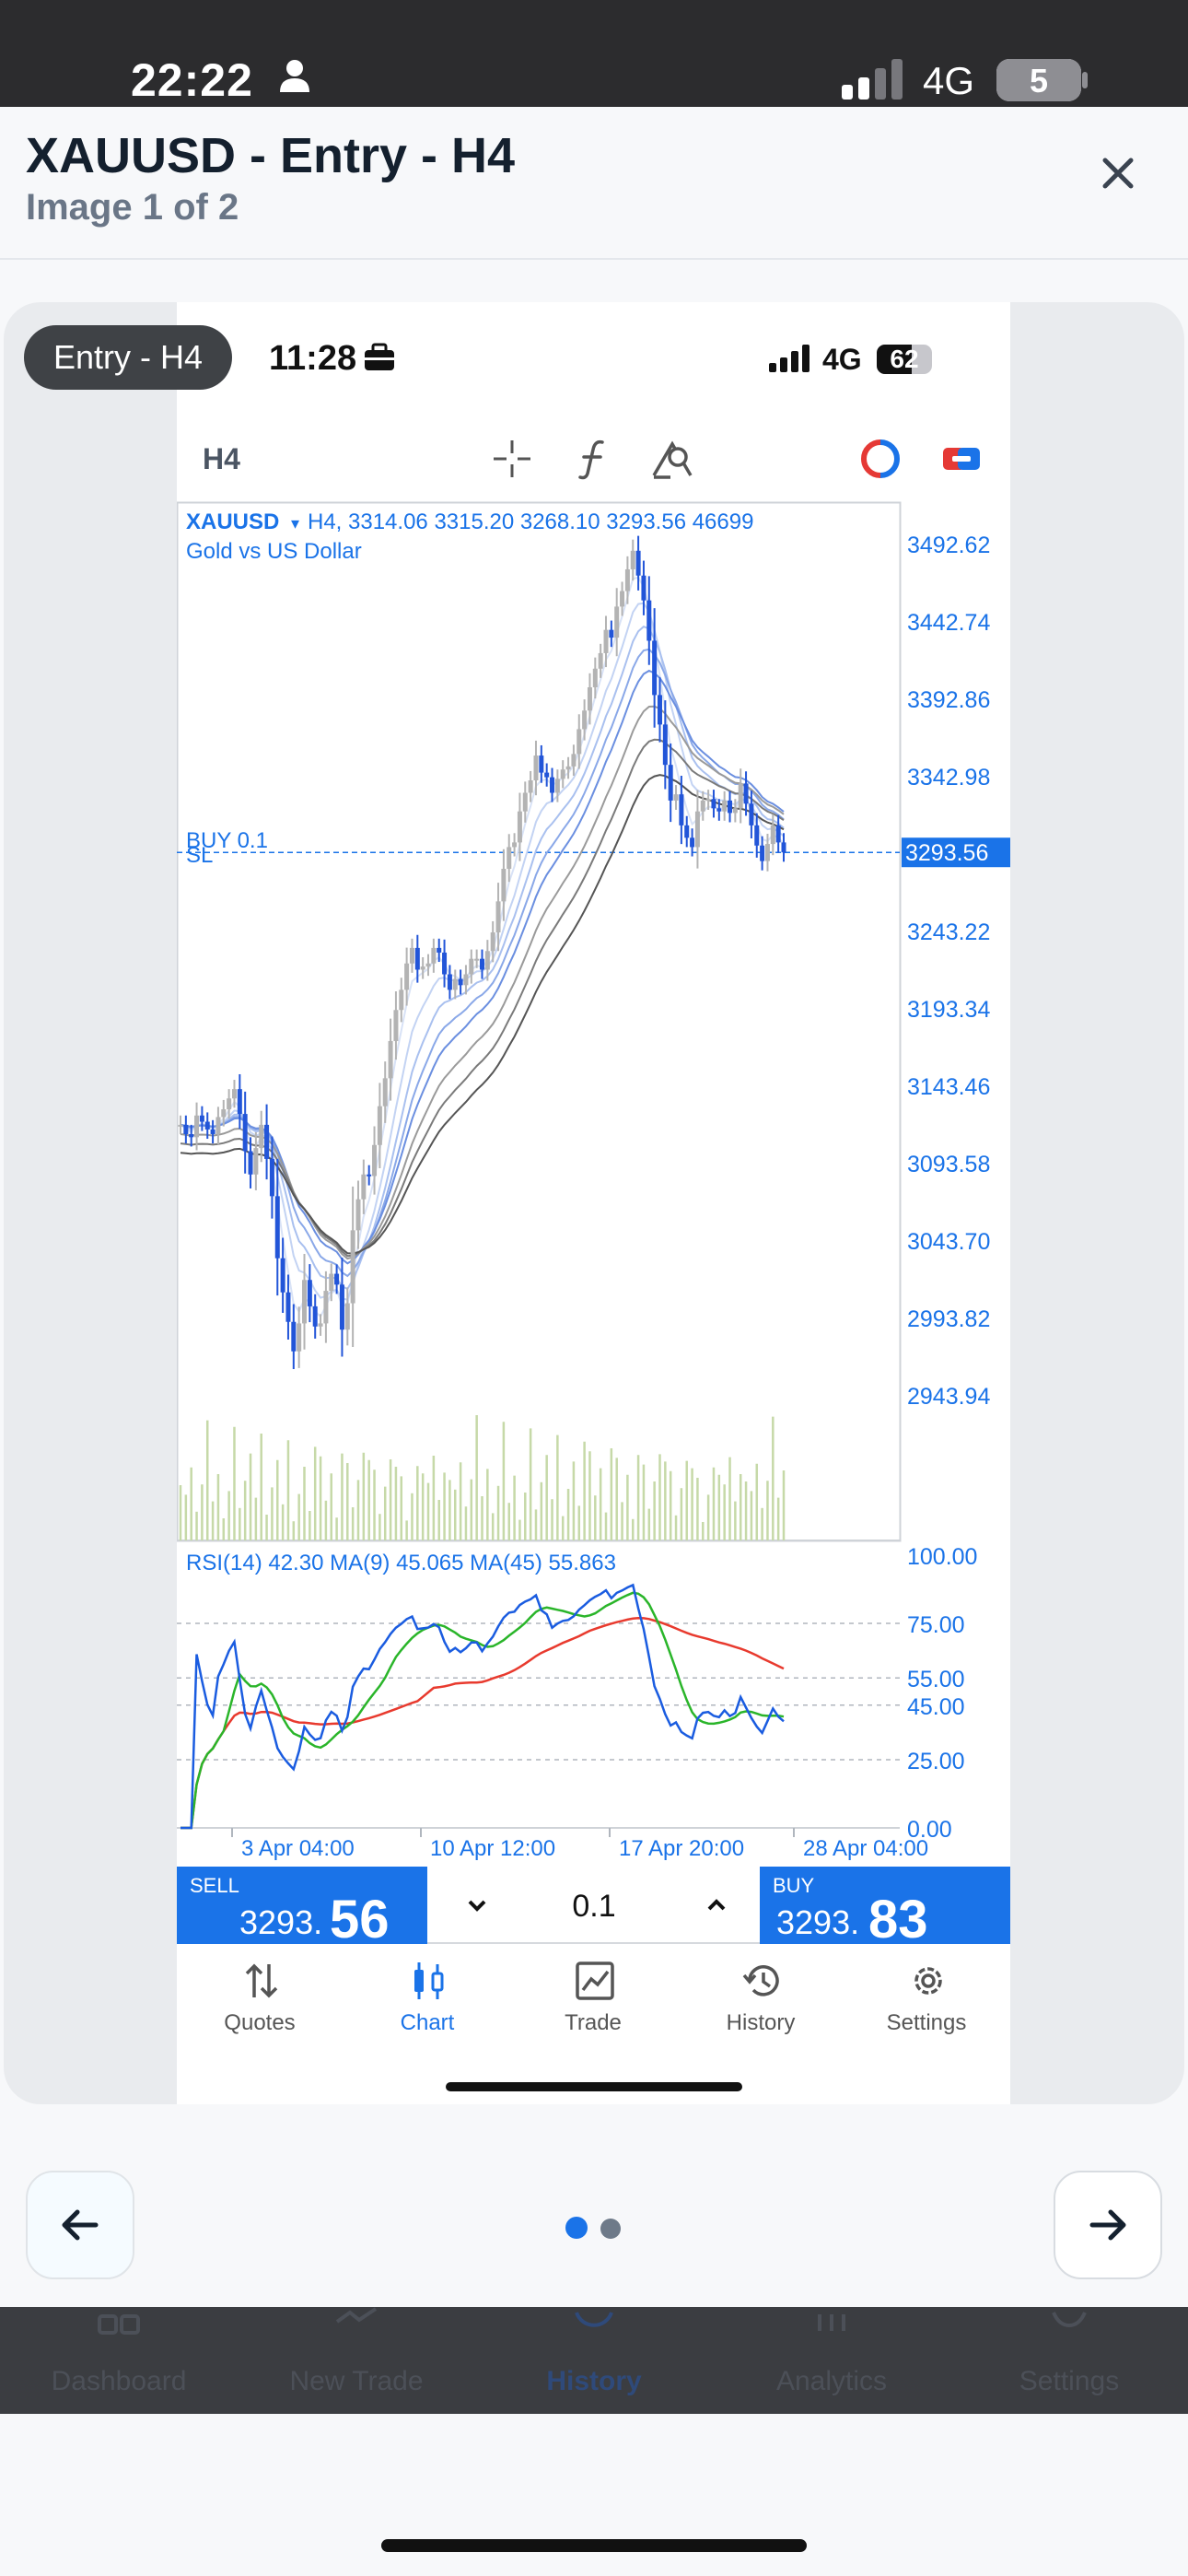  What do you see at coordinates (885, 1908) in the screenshot?
I see `buy-button: BUY 3293. 83` at bounding box center [885, 1908].